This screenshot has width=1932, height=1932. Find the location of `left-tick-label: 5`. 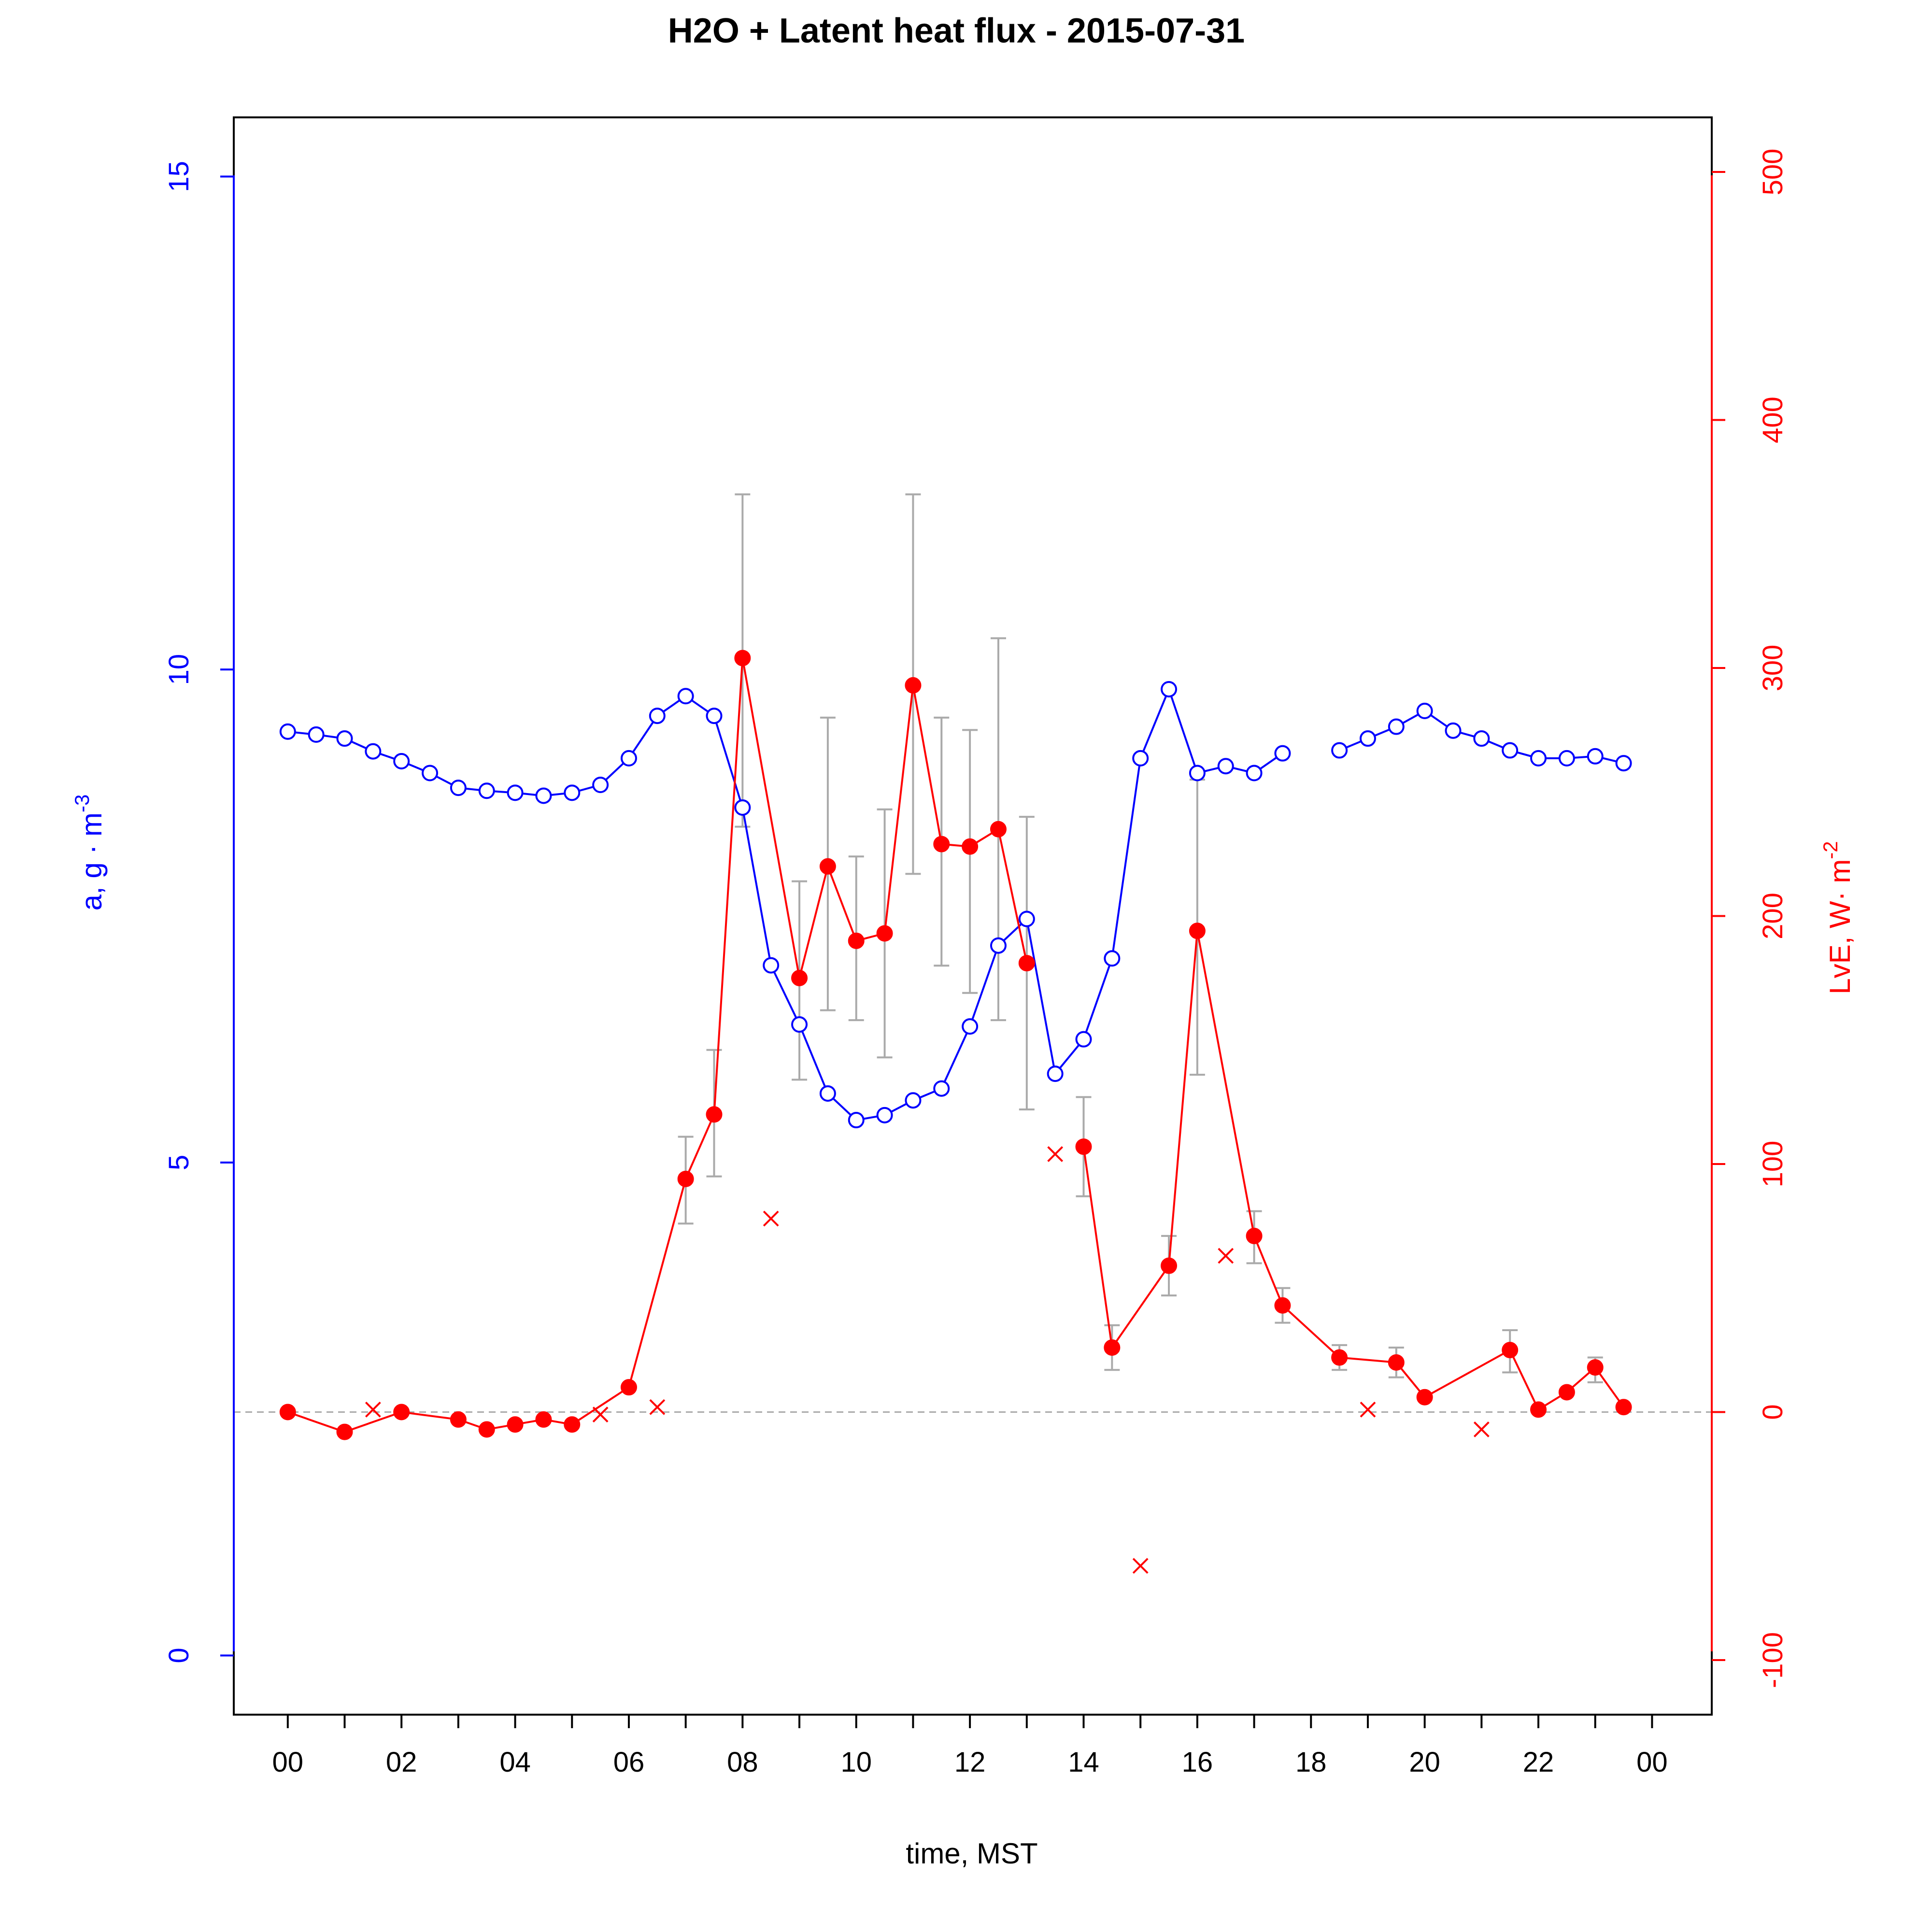

left-tick-label: 5 is located at coordinates (179, 1162).